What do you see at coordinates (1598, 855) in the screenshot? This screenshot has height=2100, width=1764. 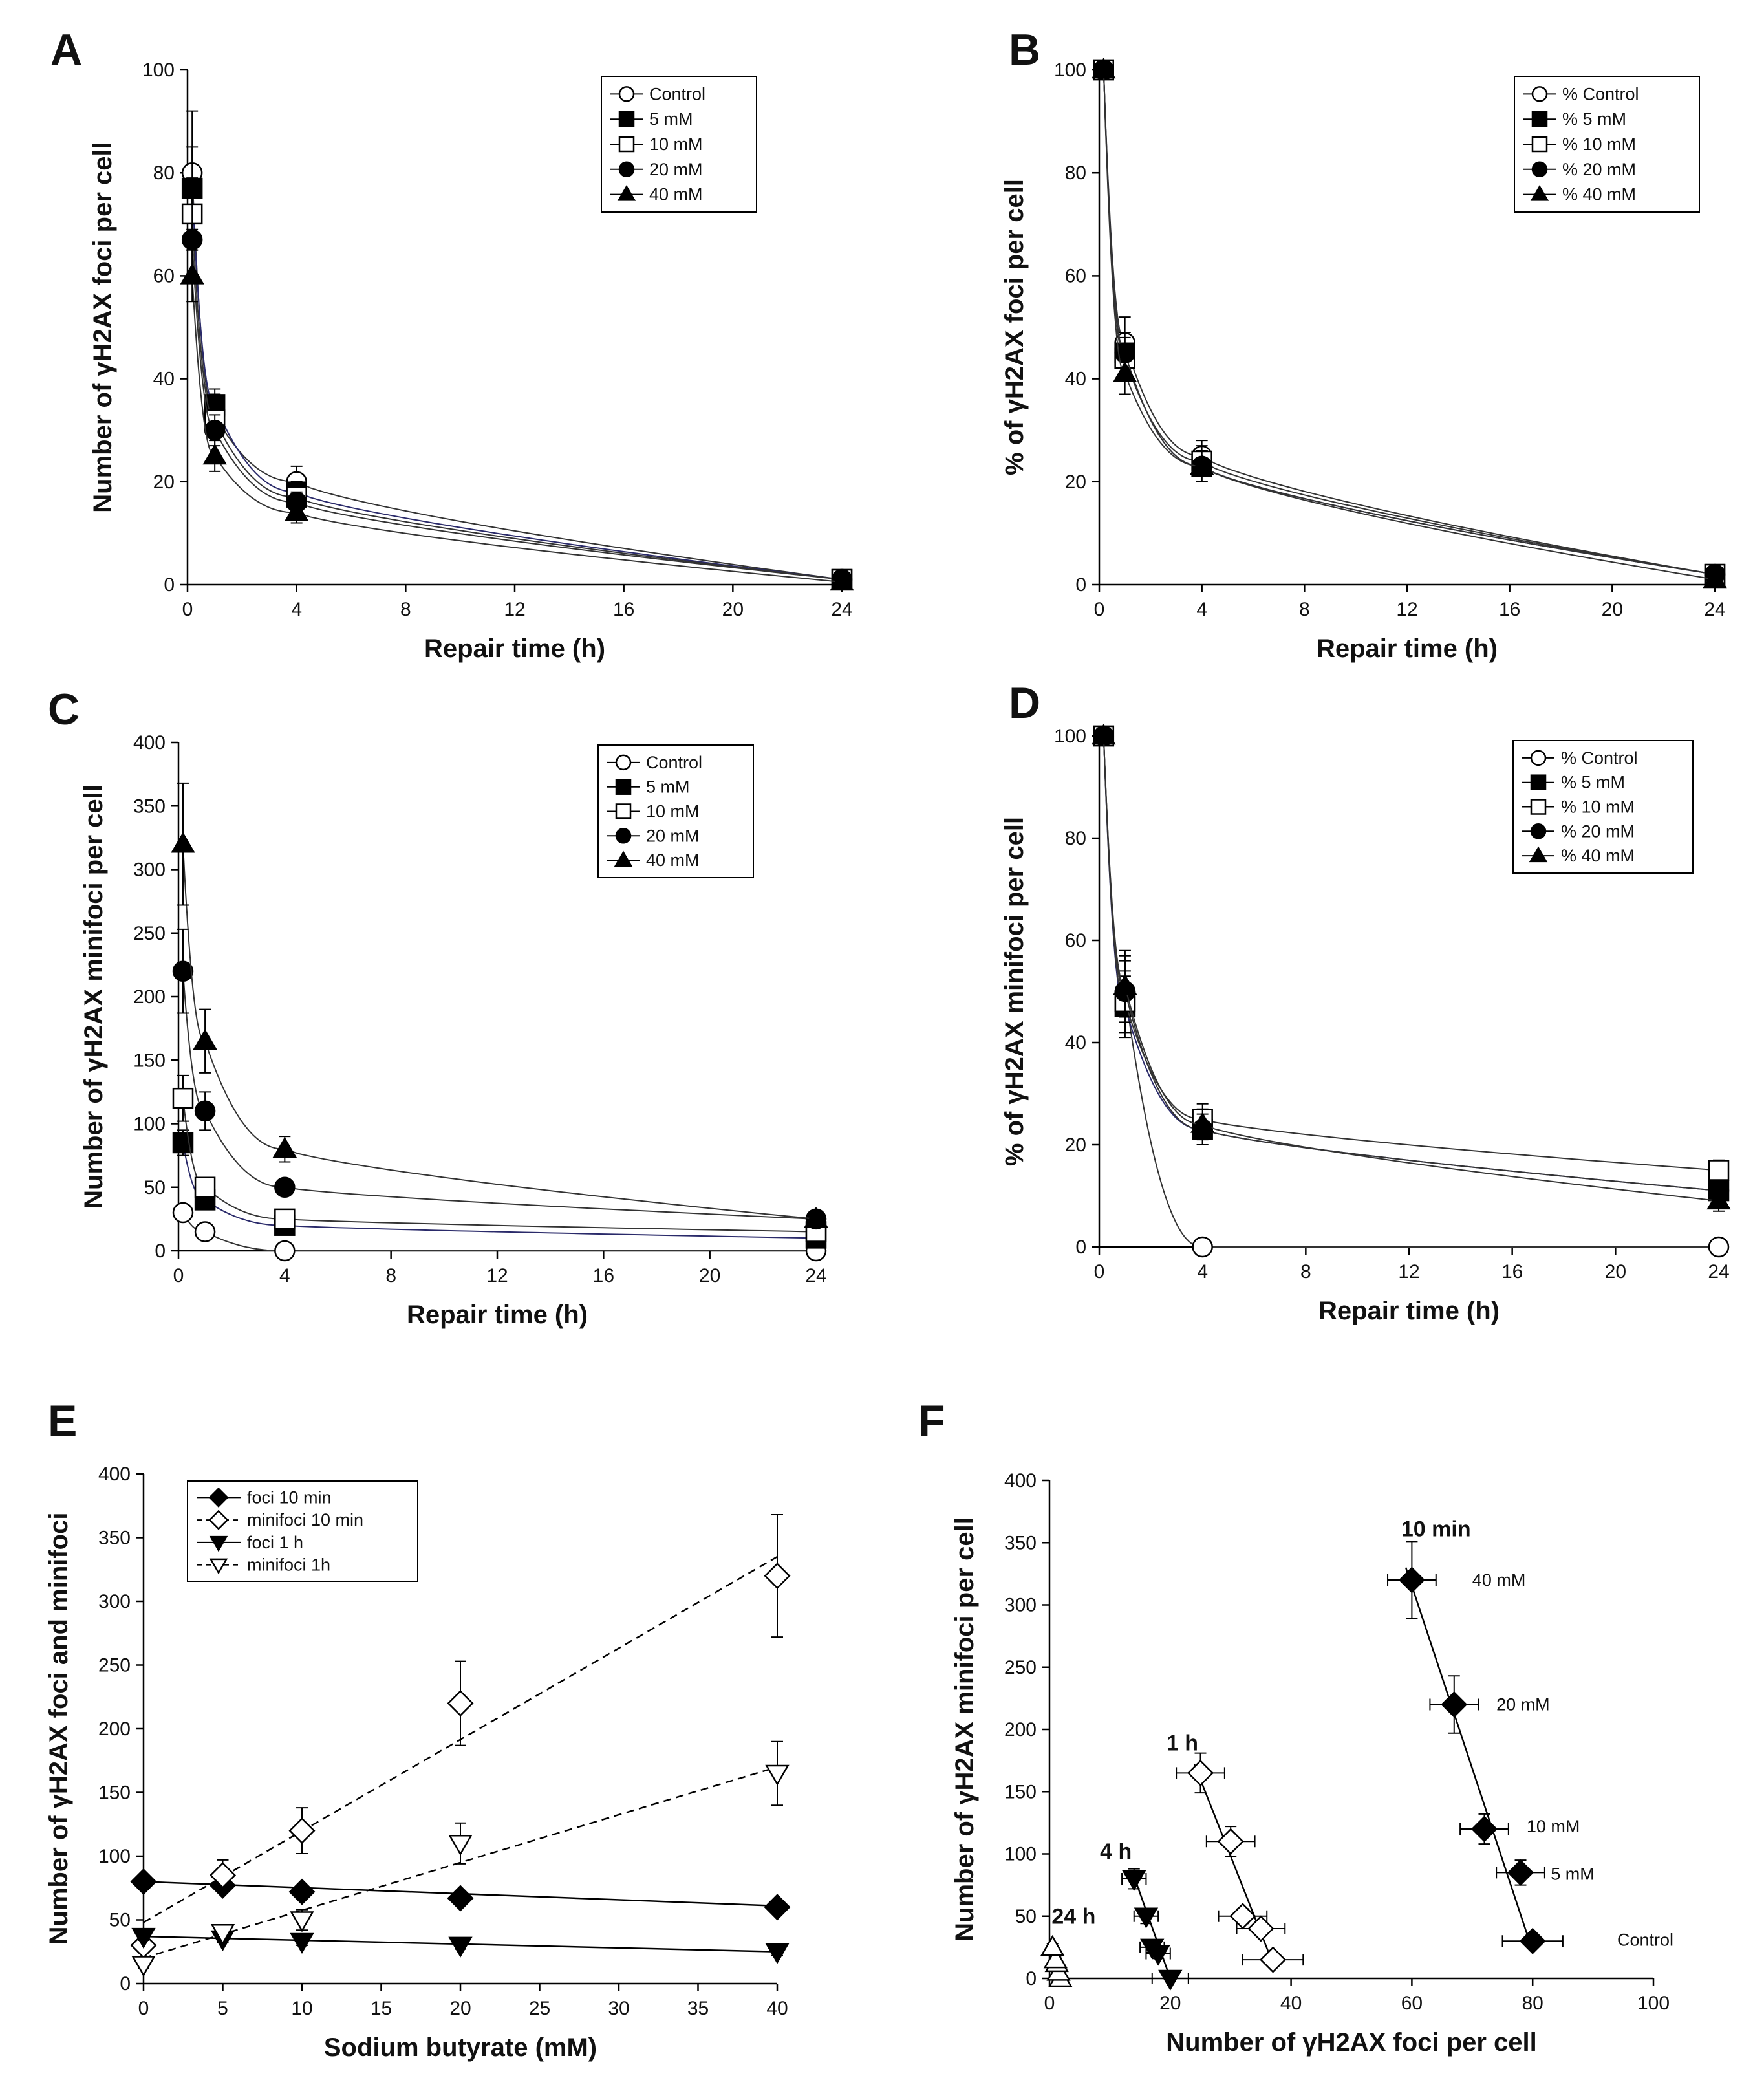 I see `legend-label: % 40 mM` at bounding box center [1598, 855].